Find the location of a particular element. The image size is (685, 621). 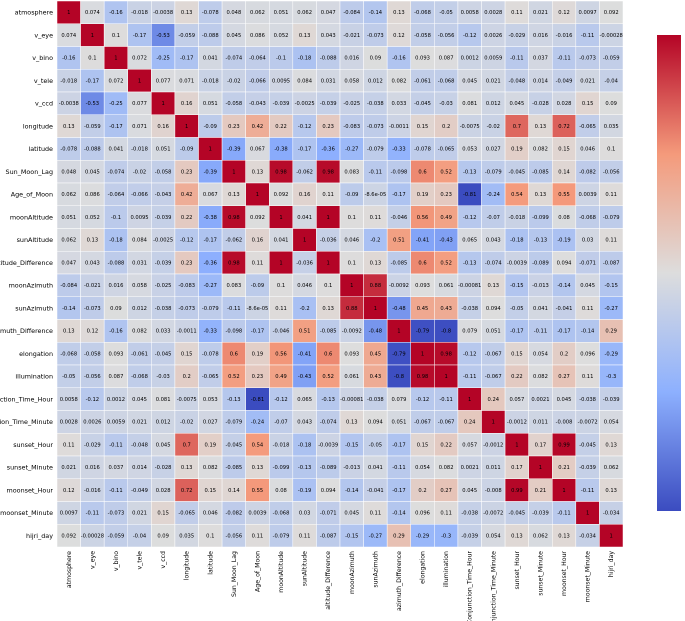

cell-value-label: -0.048 is located at coordinates (139, 445).